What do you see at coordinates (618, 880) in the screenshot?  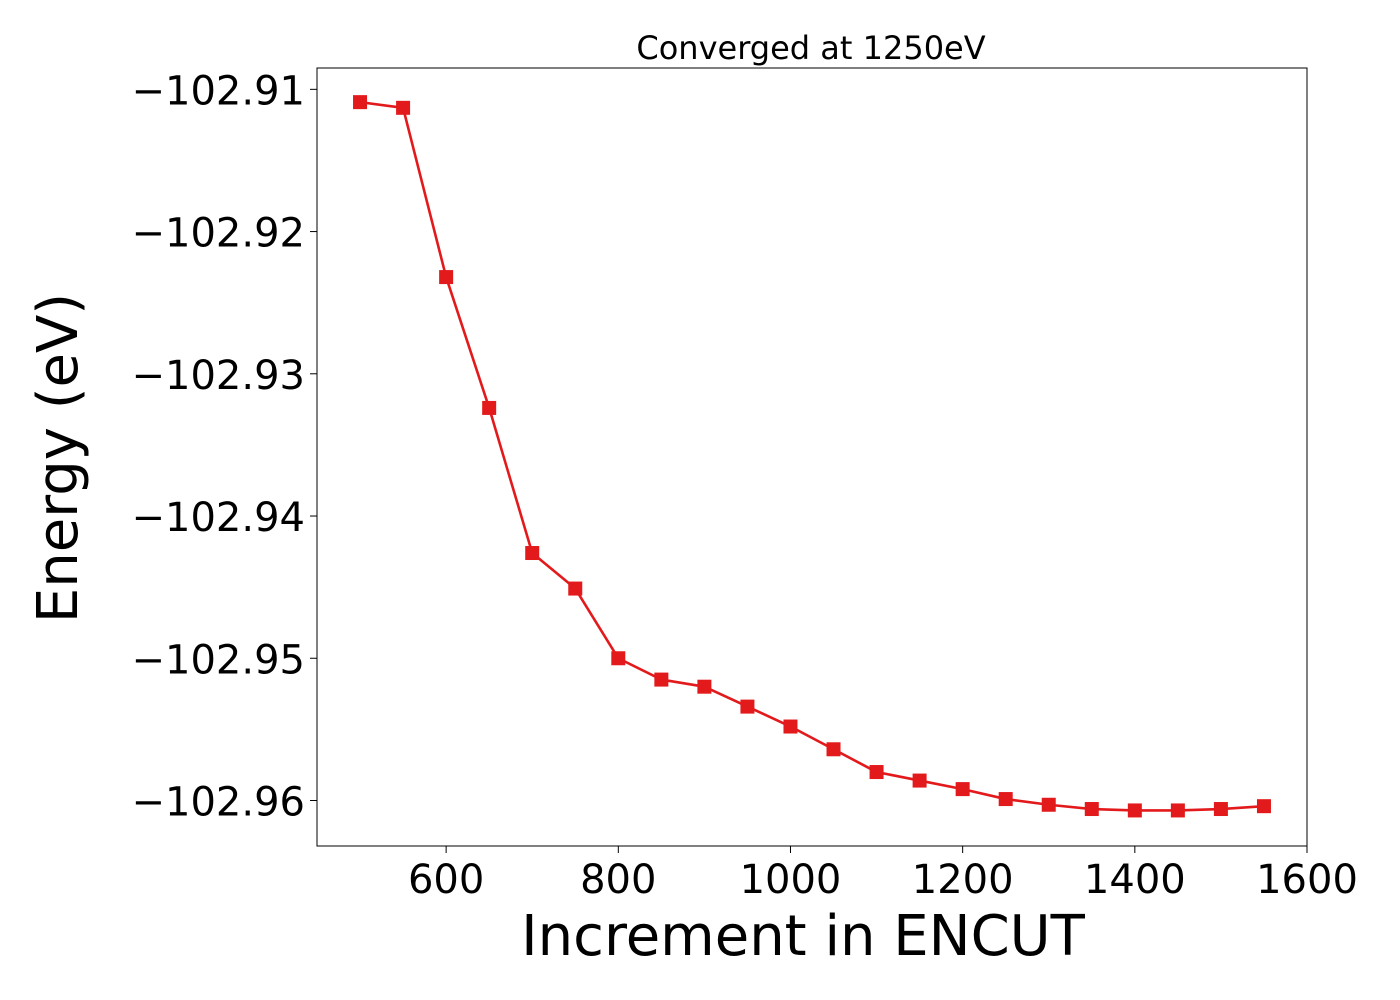 I see `x-tick-label: 800` at bounding box center [618, 880].